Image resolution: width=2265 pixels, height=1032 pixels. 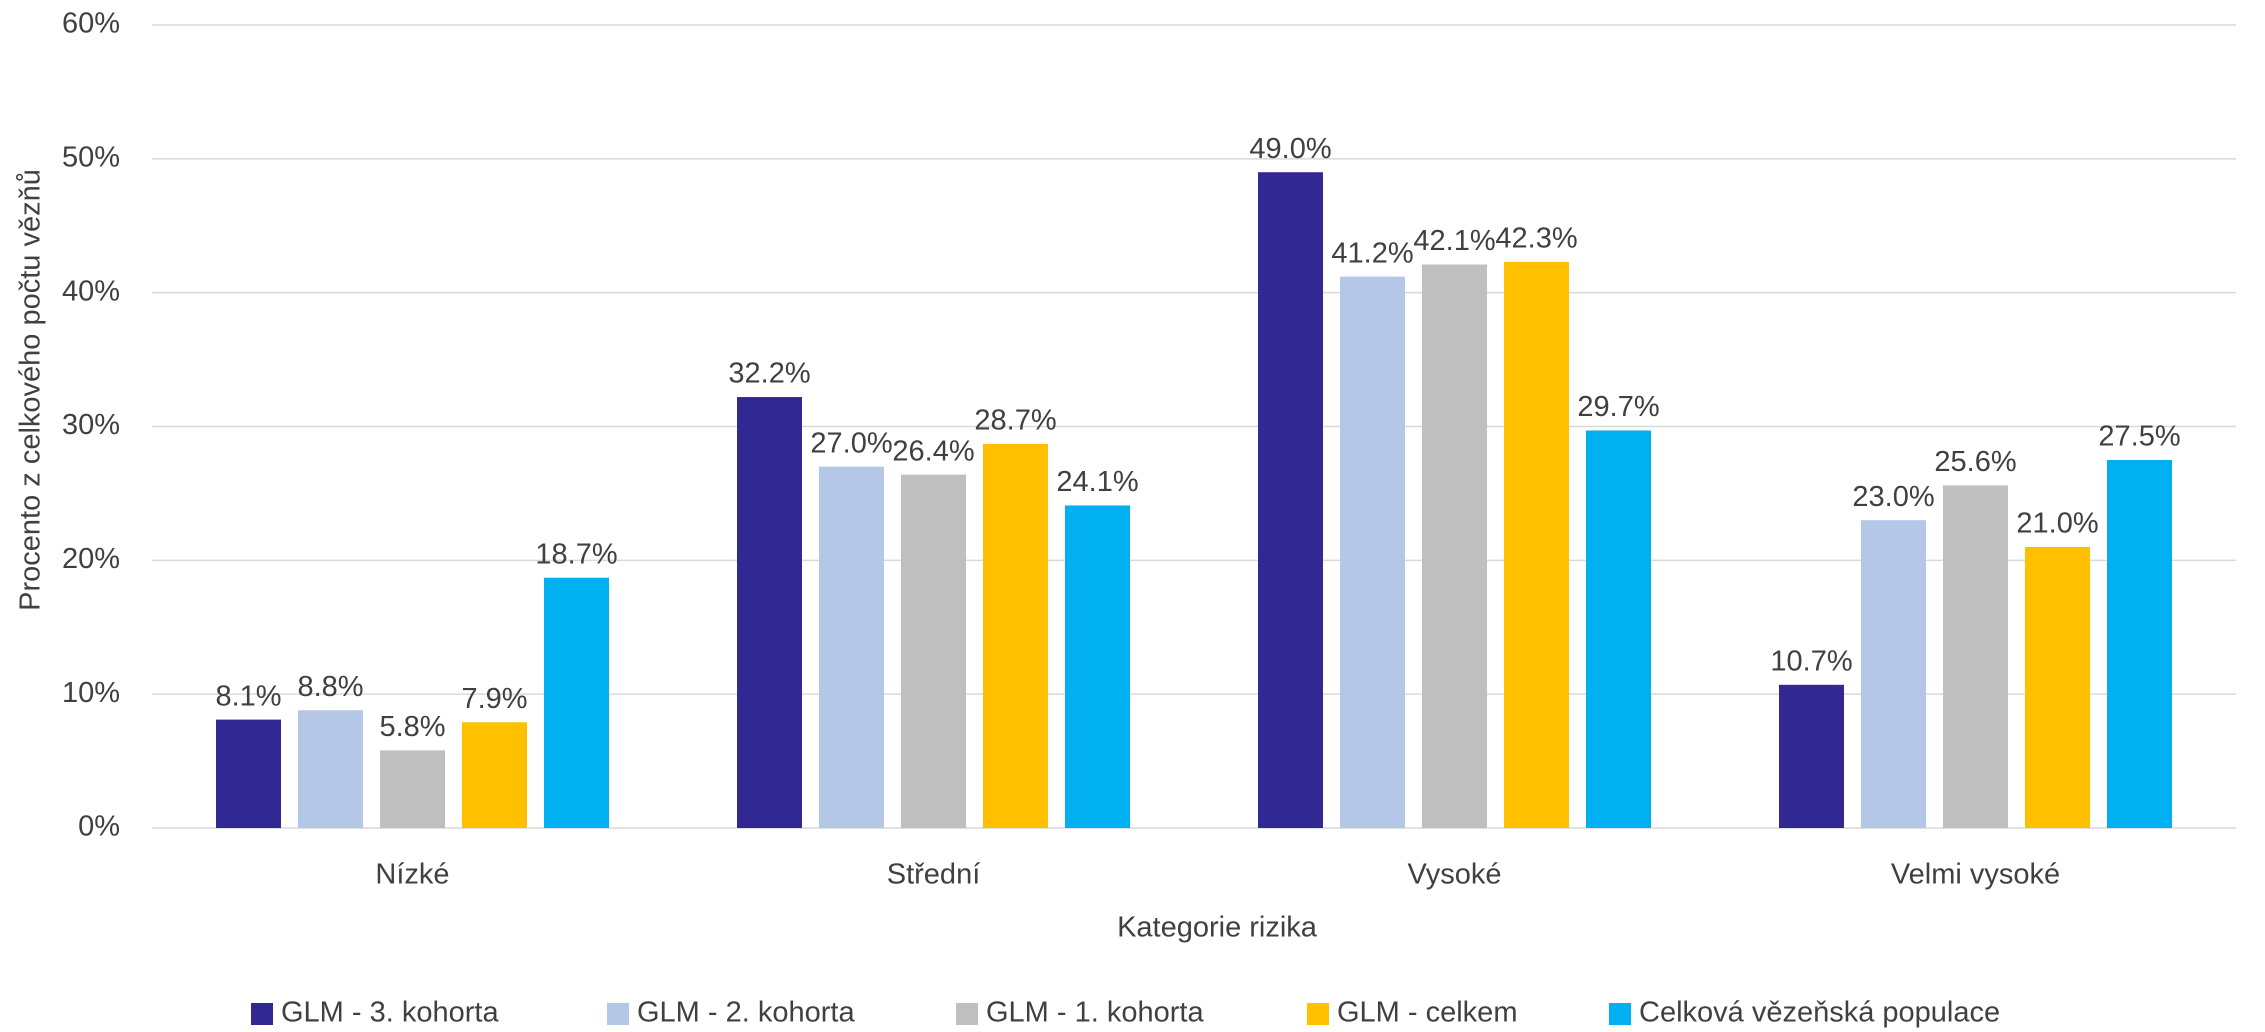 What do you see at coordinates (91, 157) in the screenshot?
I see `y-tick-label: 50%` at bounding box center [91, 157].